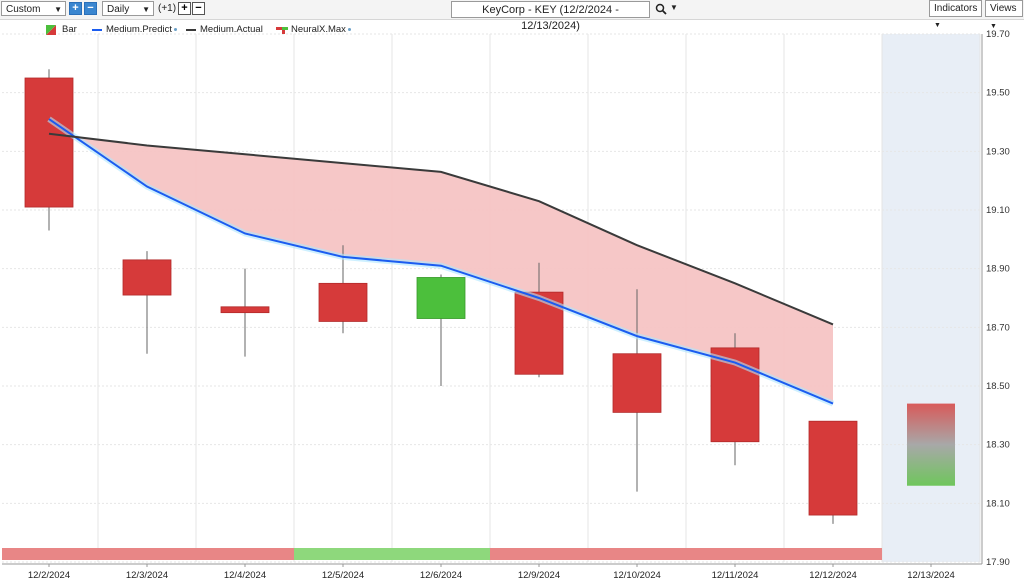  Describe the element at coordinates (661, 9) in the screenshot. I see `search-icon` at that location.